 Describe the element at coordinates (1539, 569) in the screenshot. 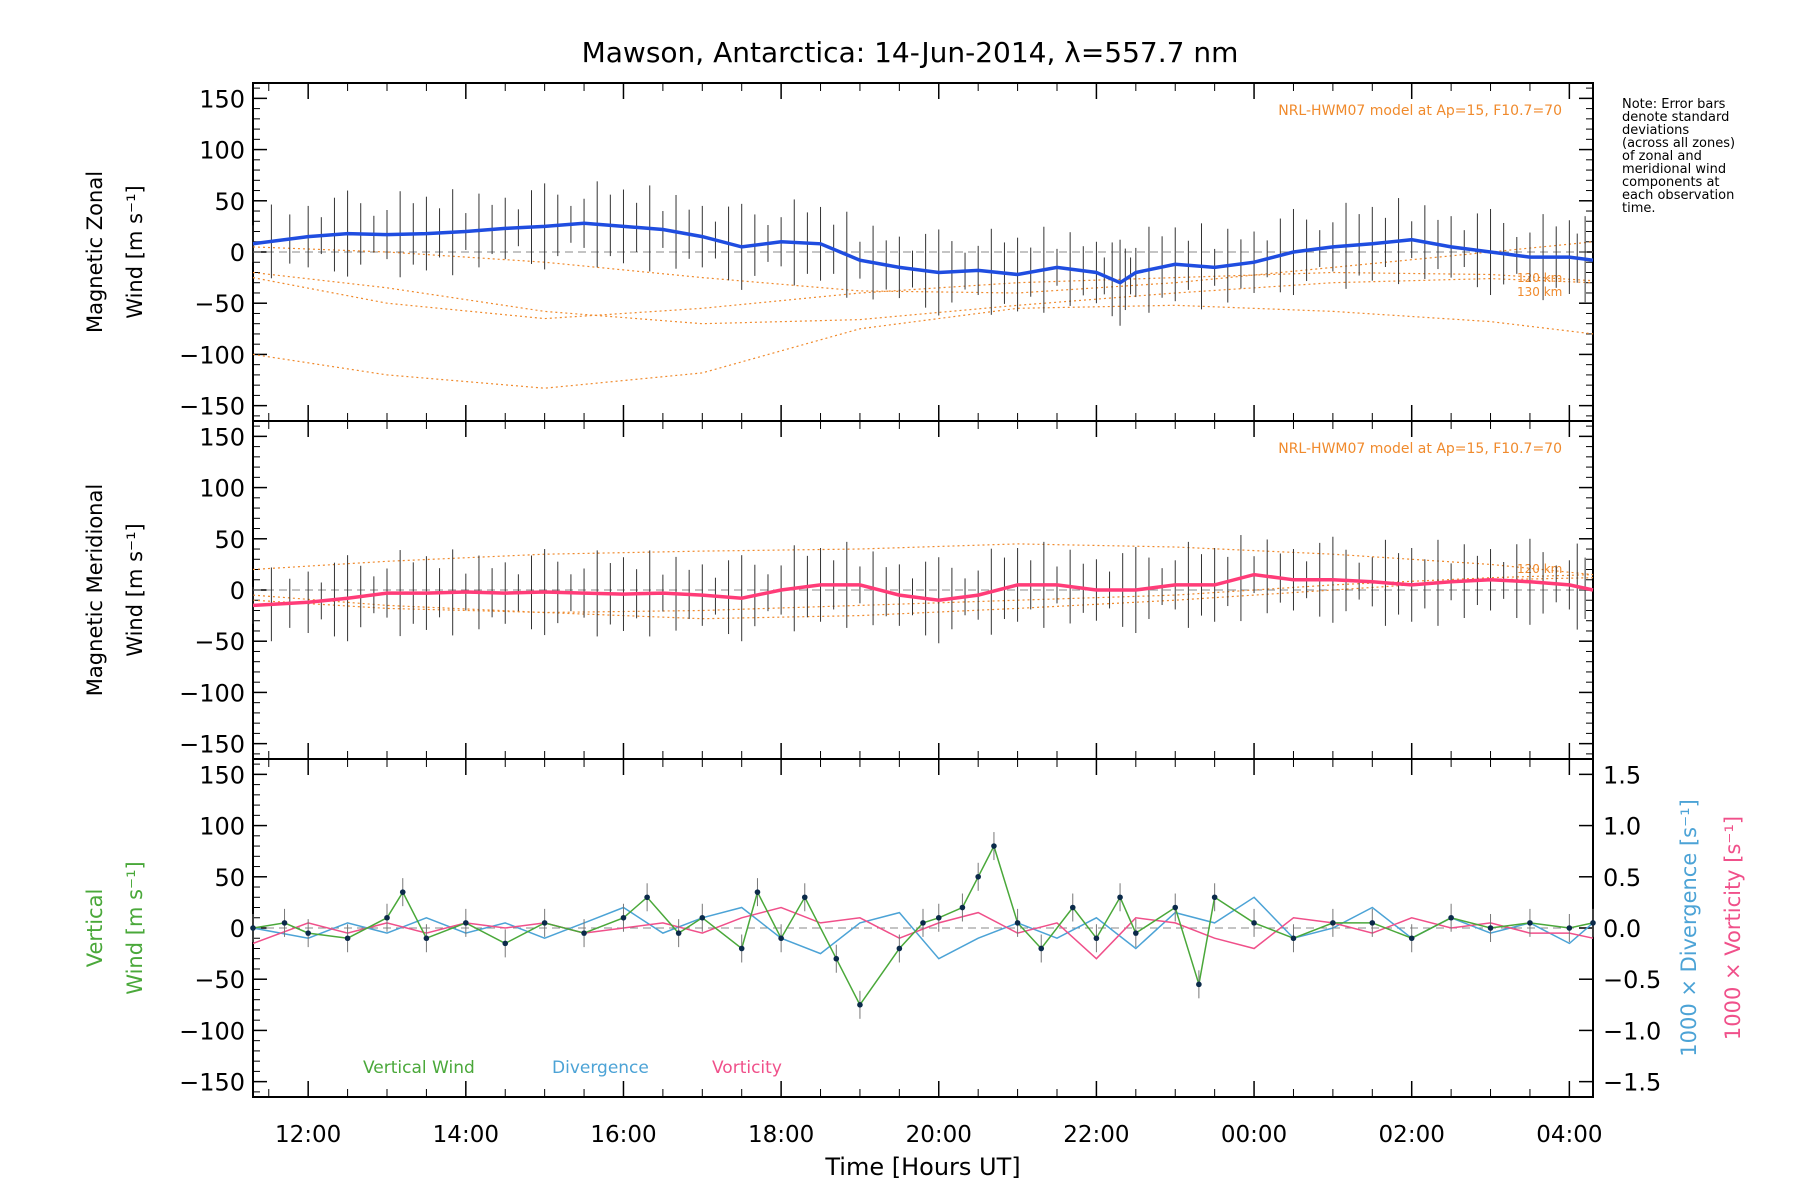

I see `meridional-model-height-120: 120 km` at that location.